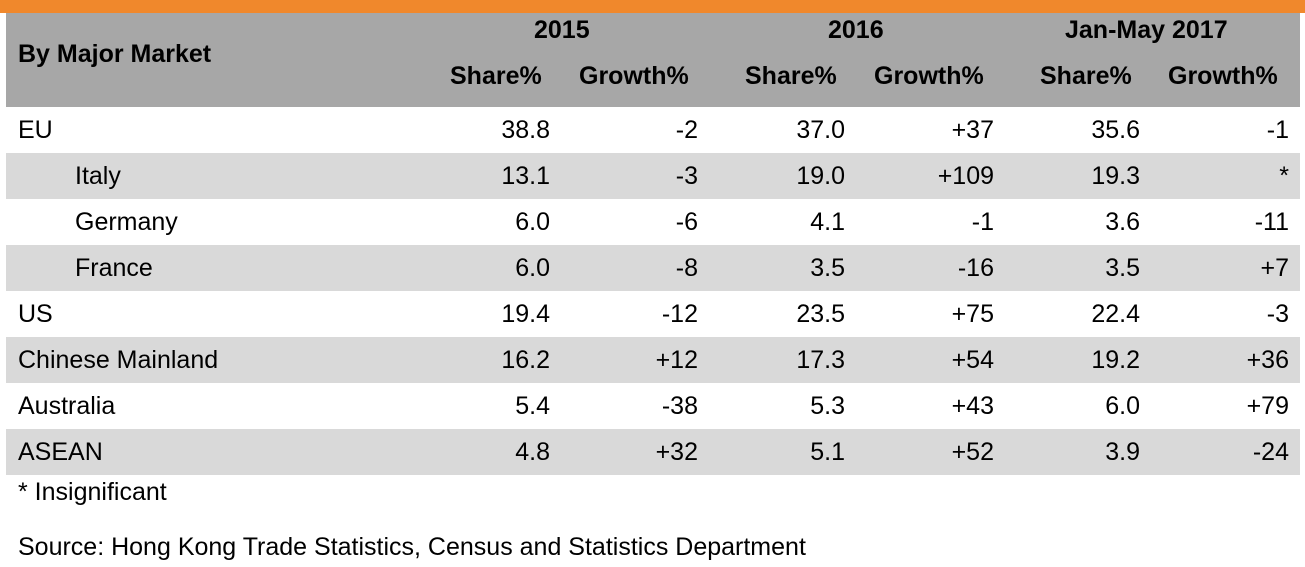  Describe the element at coordinates (653, 268) in the screenshot. I see `table-row: France 6.0 -8 3.5 -16 3.5 +7` at that location.